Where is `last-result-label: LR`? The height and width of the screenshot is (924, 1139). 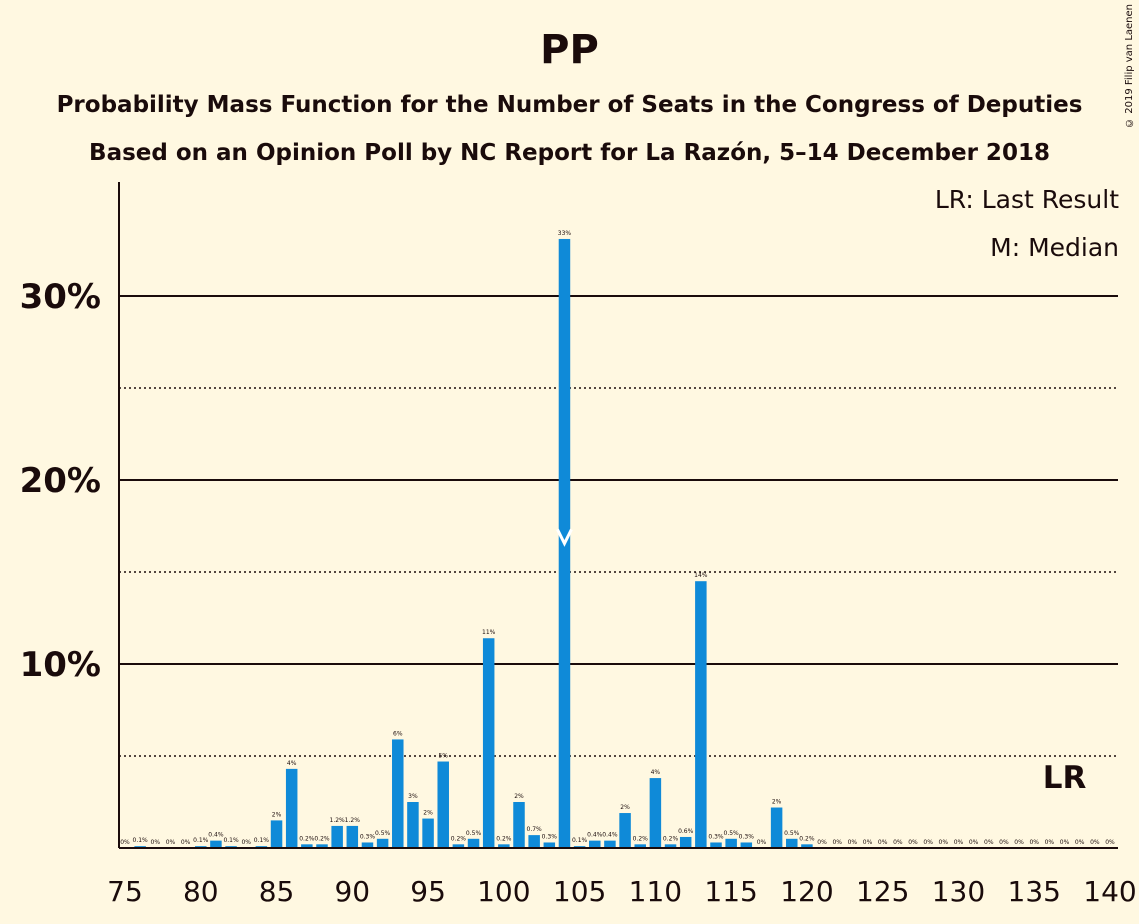 last-result-label: LR is located at coordinates (1065, 778).